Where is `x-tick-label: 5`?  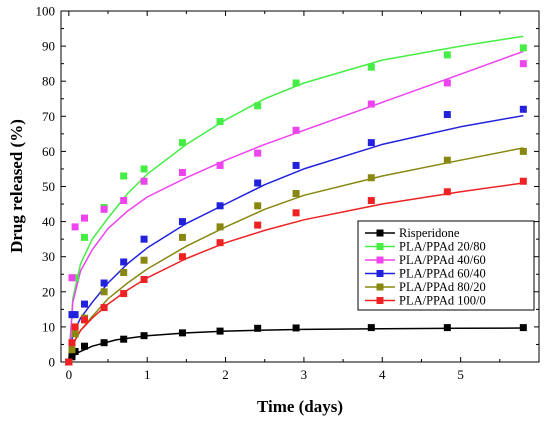 x-tick-label: 5 is located at coordinates (460, 374).